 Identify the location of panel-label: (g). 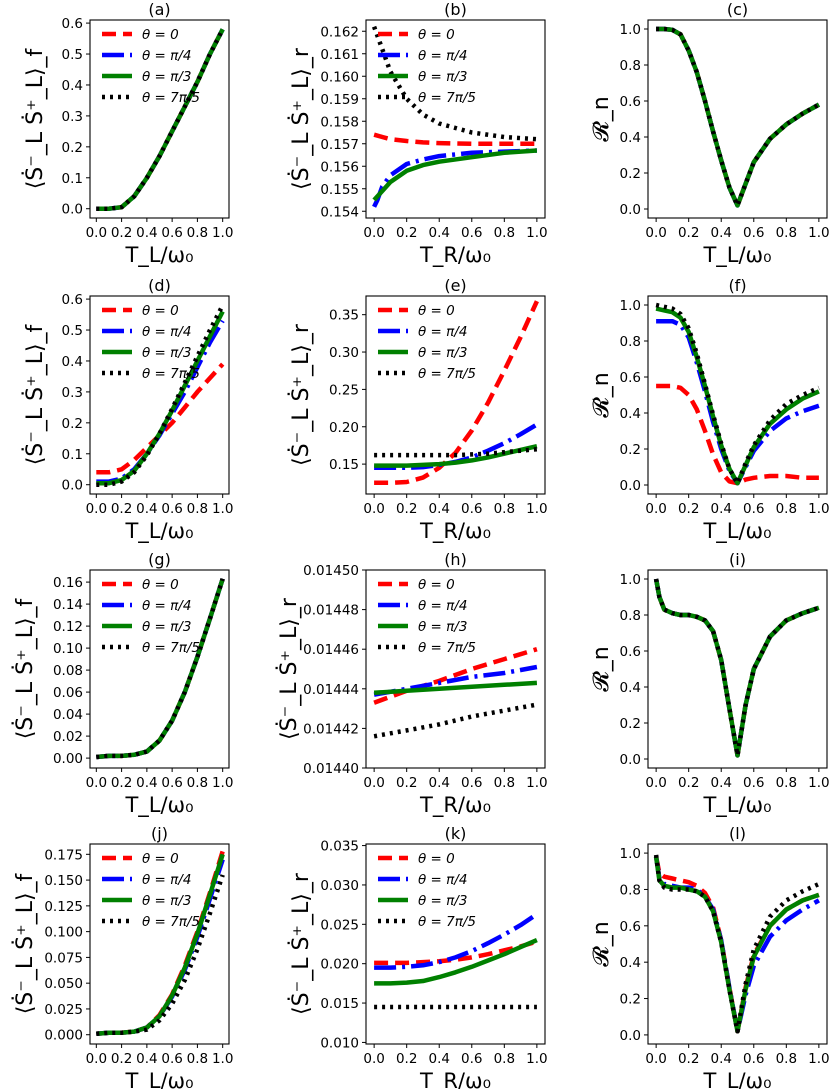
(159, 559).